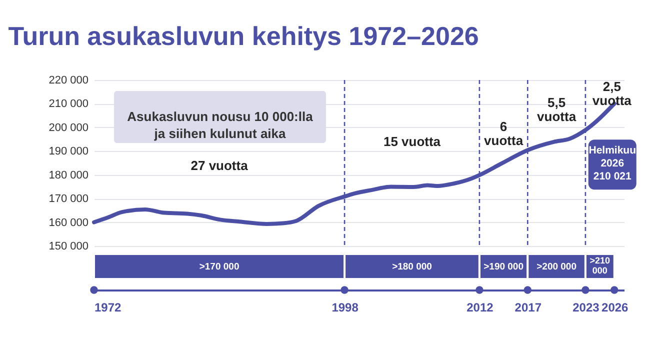  Describe the element at coordinates (220, 125) in the screenshot. I see `annotation: Asukasluvun nousu 10 000:lla ja siihen kulunut aika` at that location.